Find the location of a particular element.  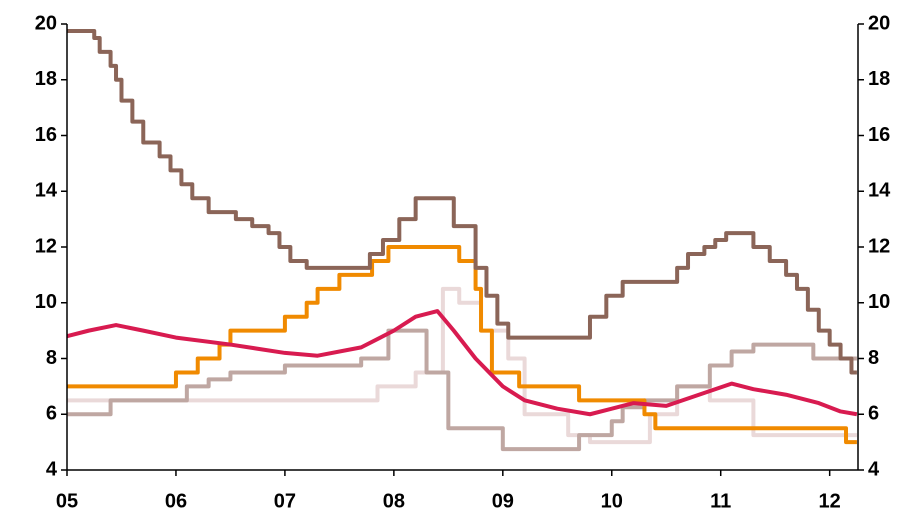

y-tick-label: 4 is located at coordinates (52, 469).